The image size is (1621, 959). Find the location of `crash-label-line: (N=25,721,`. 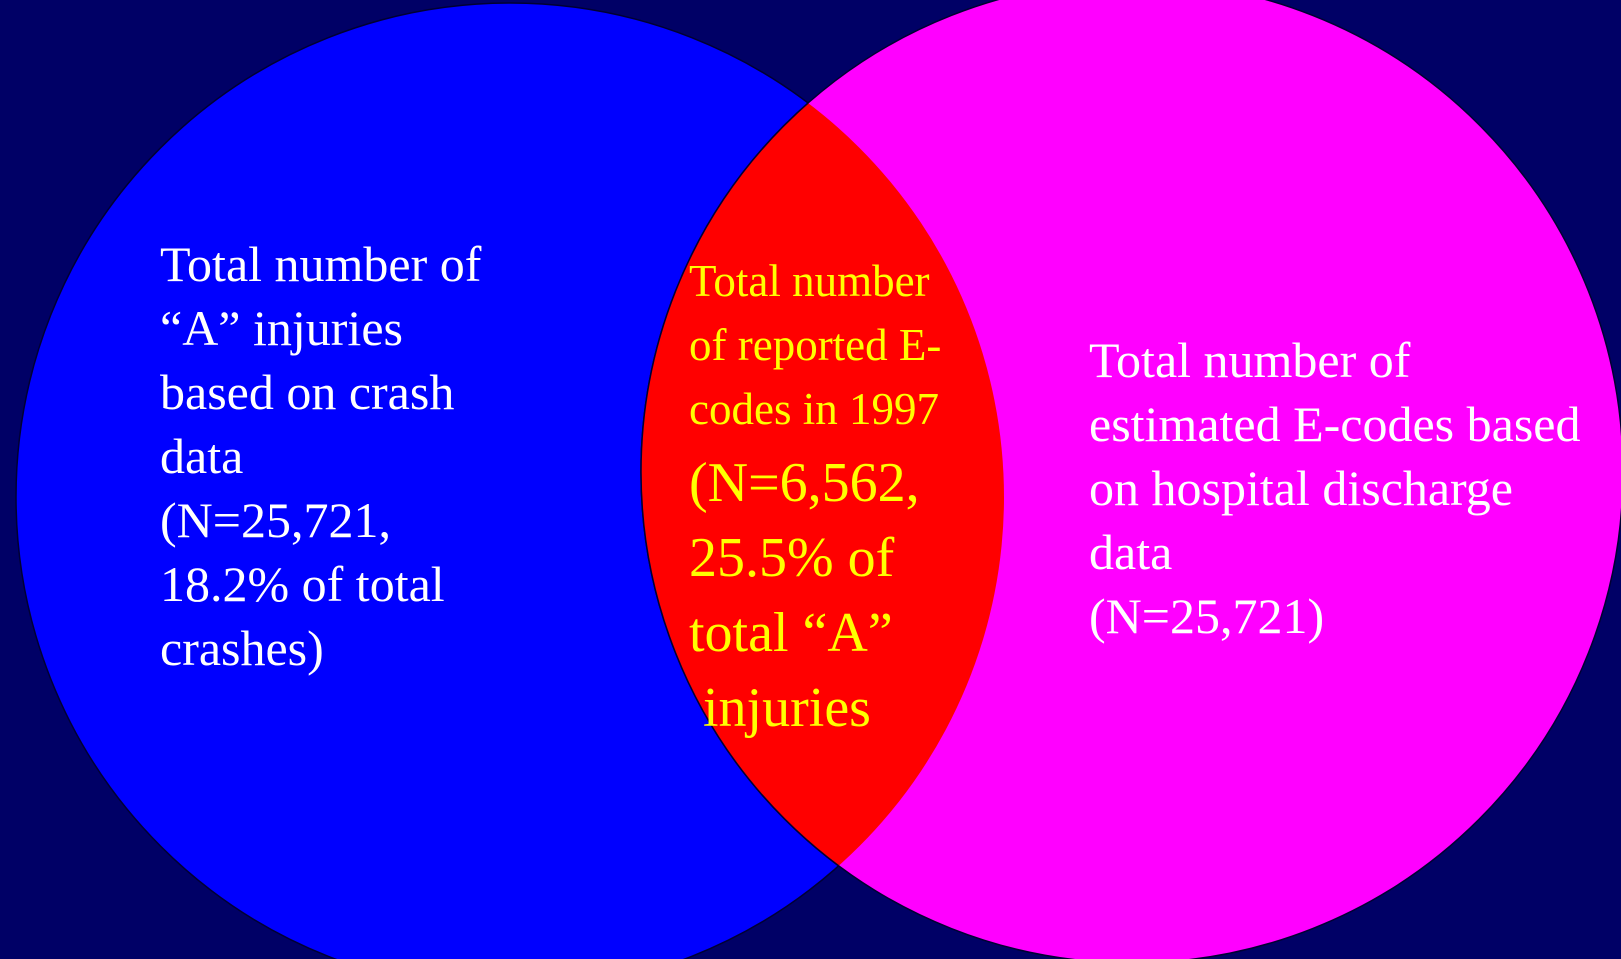

crash-label-line: (N=25,721, is located at coordinates (275, 520).